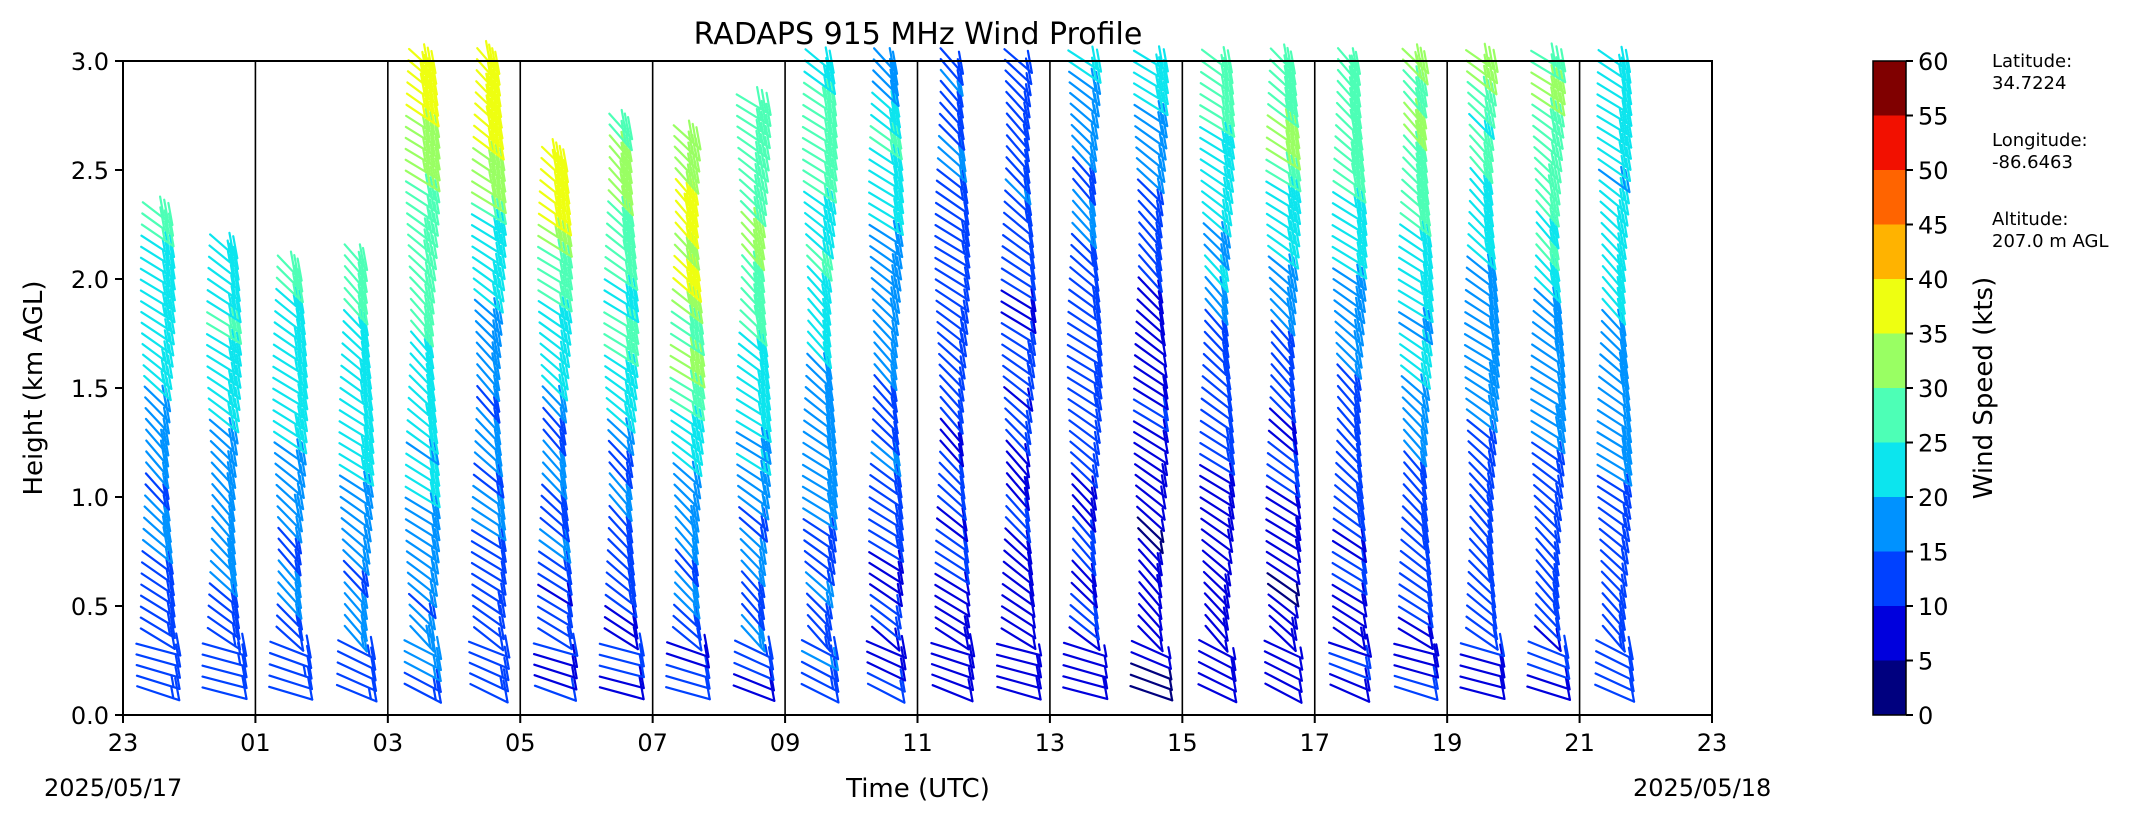 The width and height of the screenshot is (2155, 823). I want to click on colorbar-tick-label: 0, so click(1925, 716).